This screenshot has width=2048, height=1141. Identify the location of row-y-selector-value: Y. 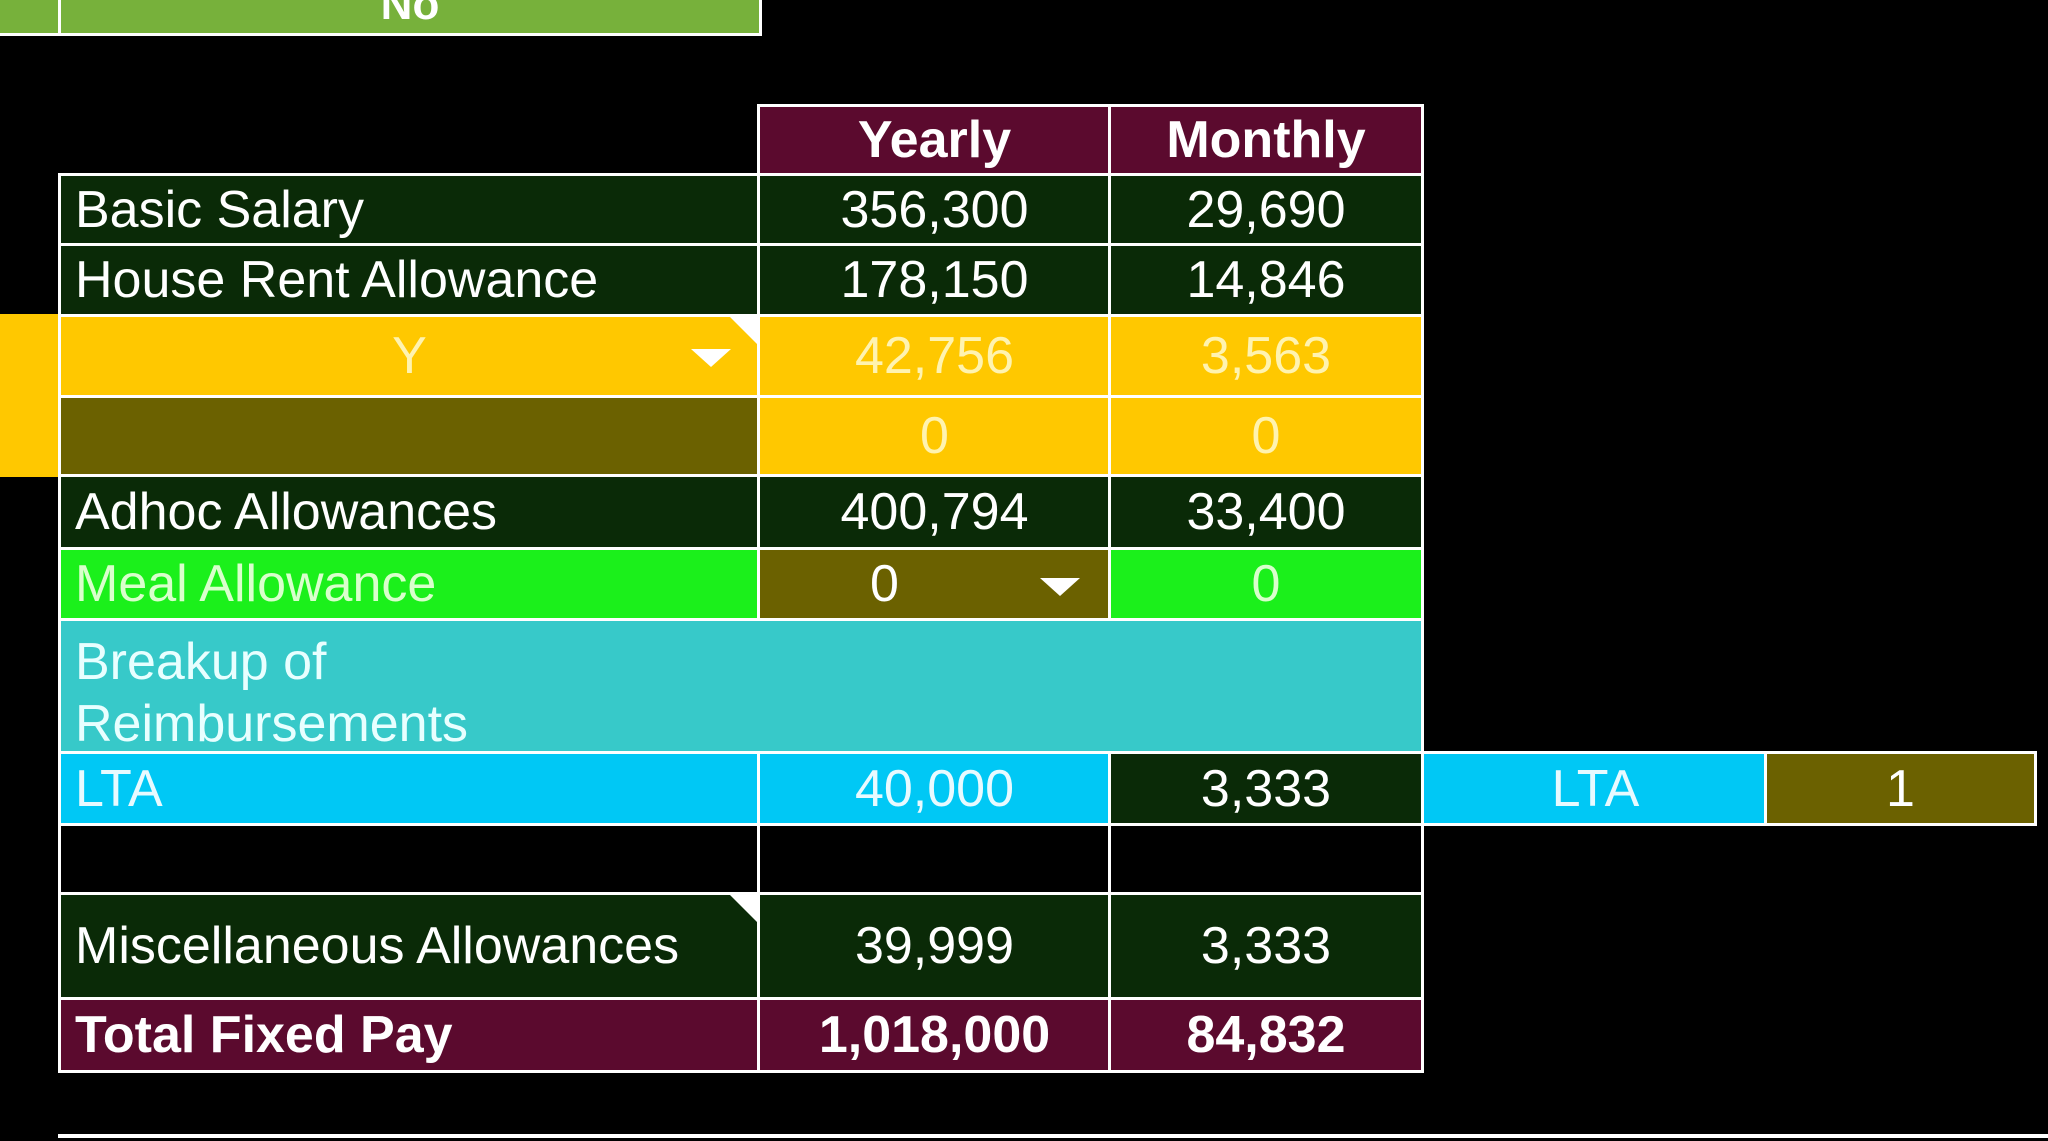
(409, 356).